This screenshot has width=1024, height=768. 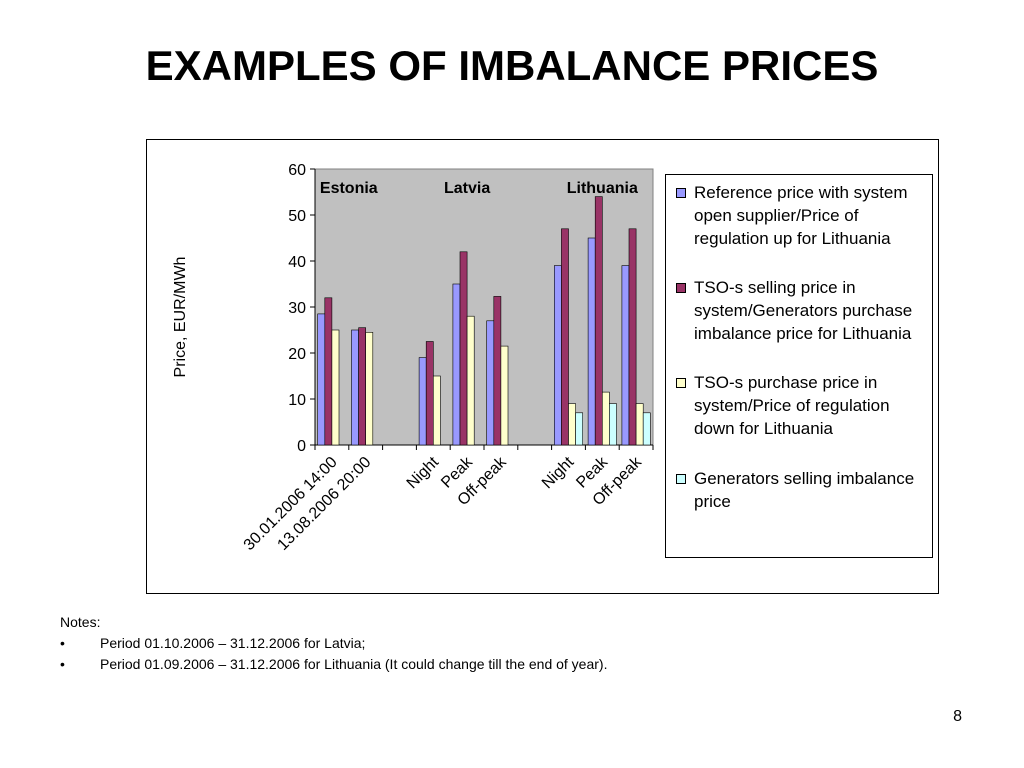 I want to click on y-tick-label: 20, so click(x=297, y=354).